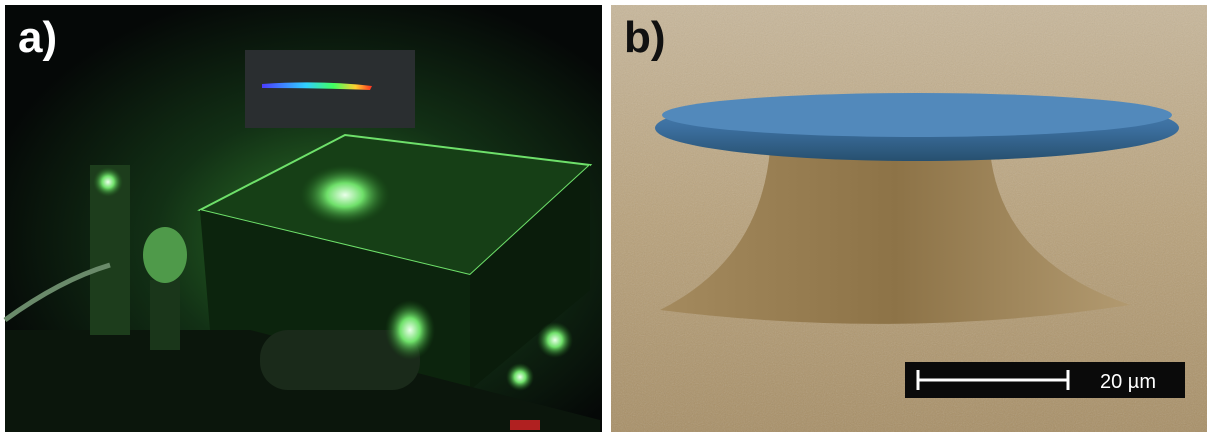 The height and width of the screenshot is (437, 1212). What do you see at coordinates (37, 37) in the screenshot?
I see `panel-label: a)` at bounding box center [37, 37].